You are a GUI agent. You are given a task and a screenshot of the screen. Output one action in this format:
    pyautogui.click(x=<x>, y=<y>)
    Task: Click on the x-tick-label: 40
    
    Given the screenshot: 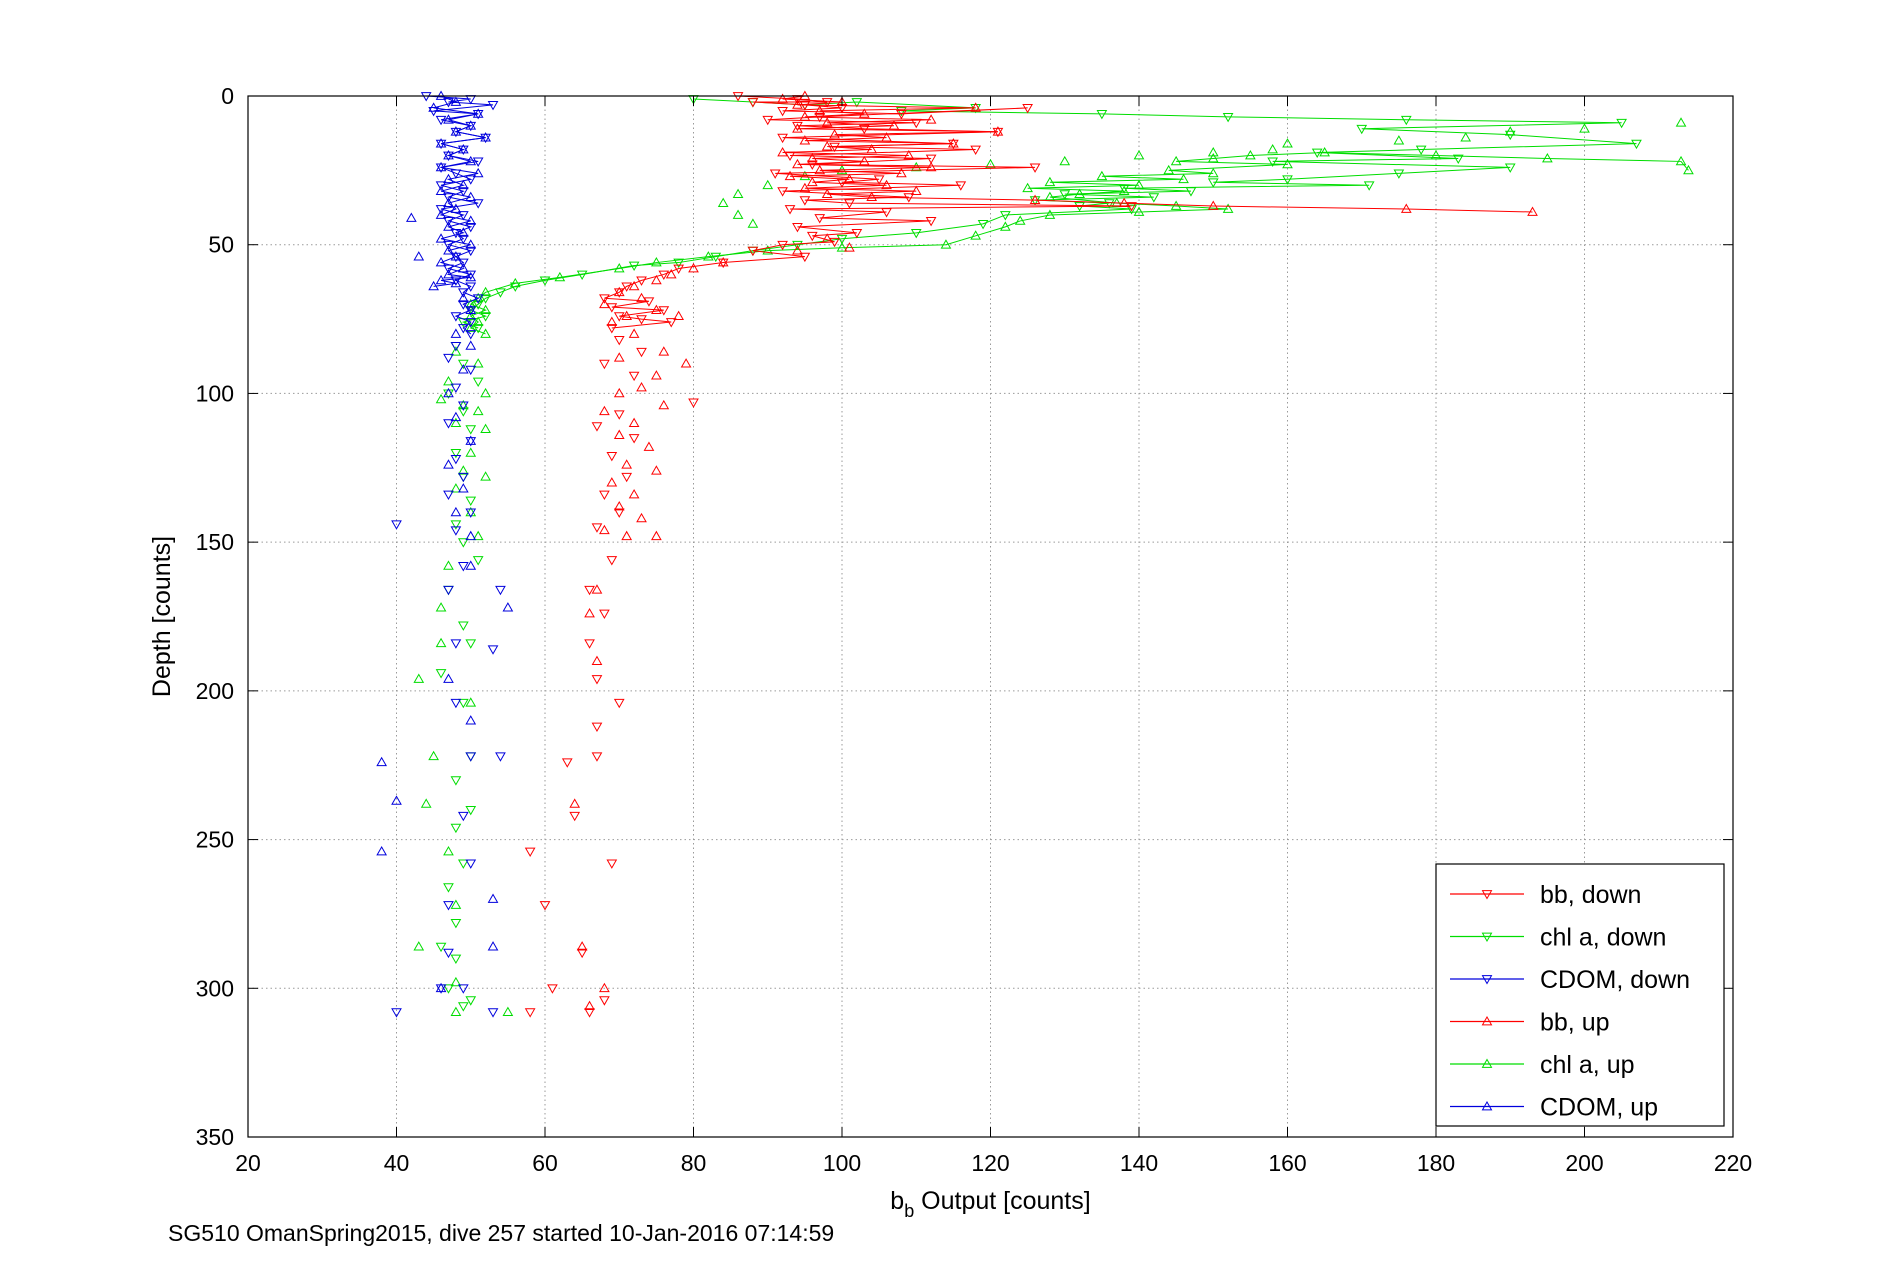 What is the action you would take?
    pyautogui.click(x=397, y=1163)
    